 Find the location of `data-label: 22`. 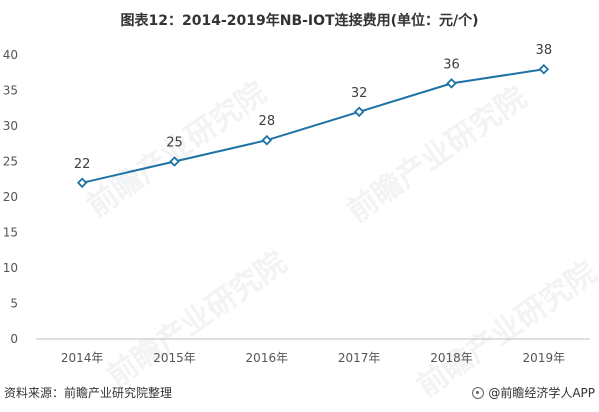

data-label: 22 is located at coordinates (82, 164).